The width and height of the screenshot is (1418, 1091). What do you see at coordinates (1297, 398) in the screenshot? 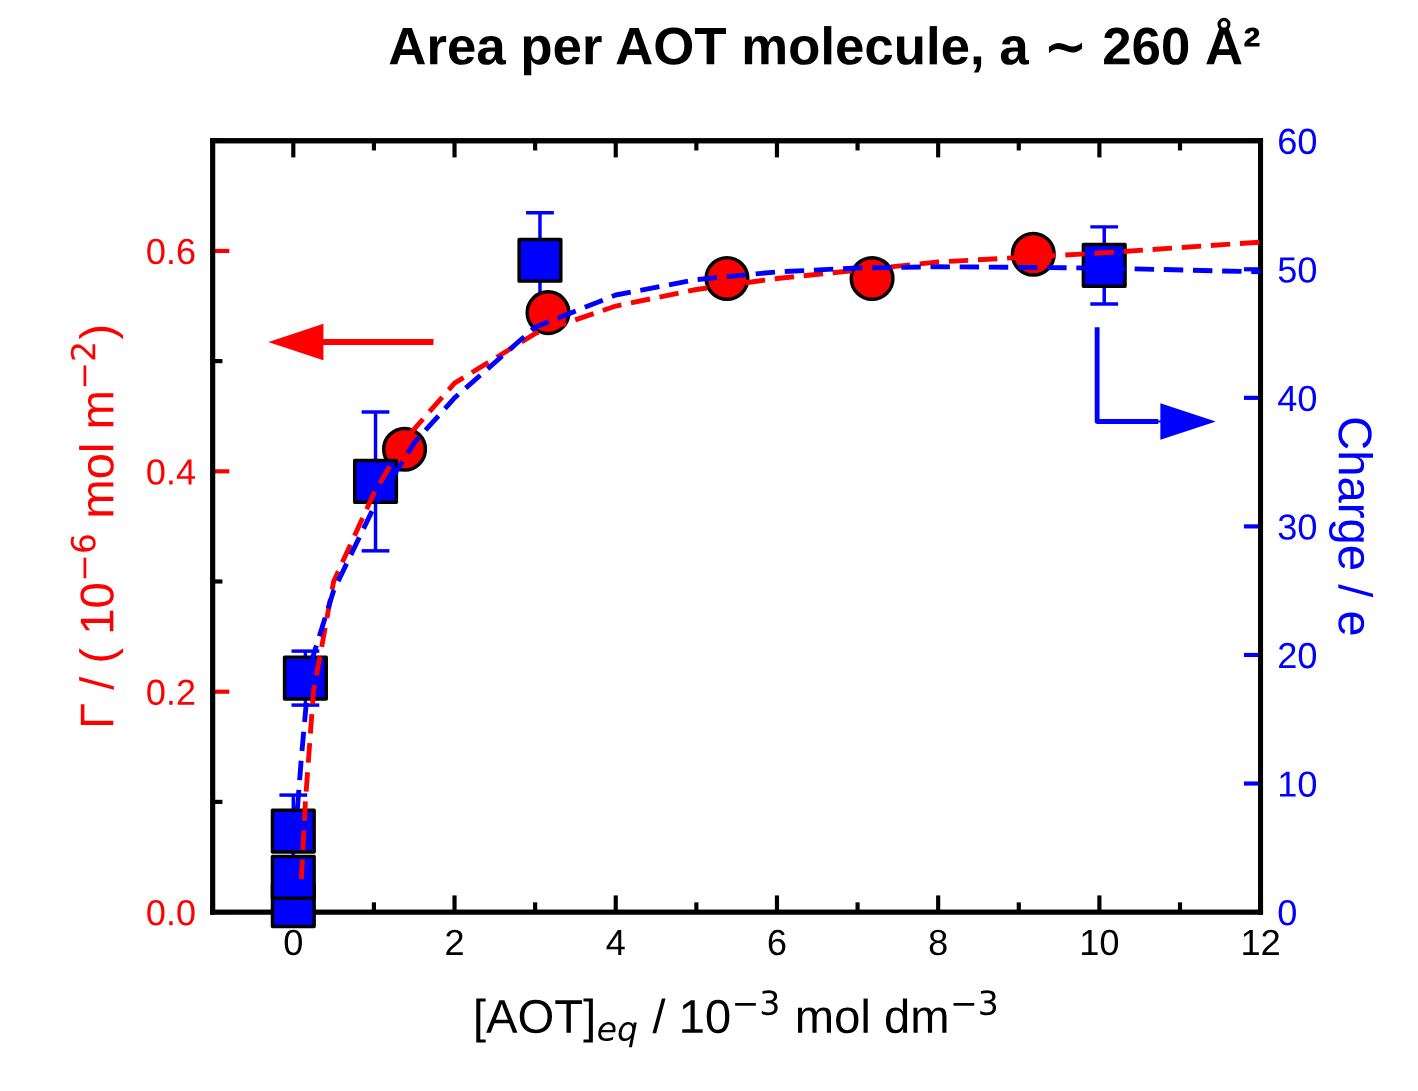
I see `y2-tick-label: 40` at bounding box center [1297, 398].